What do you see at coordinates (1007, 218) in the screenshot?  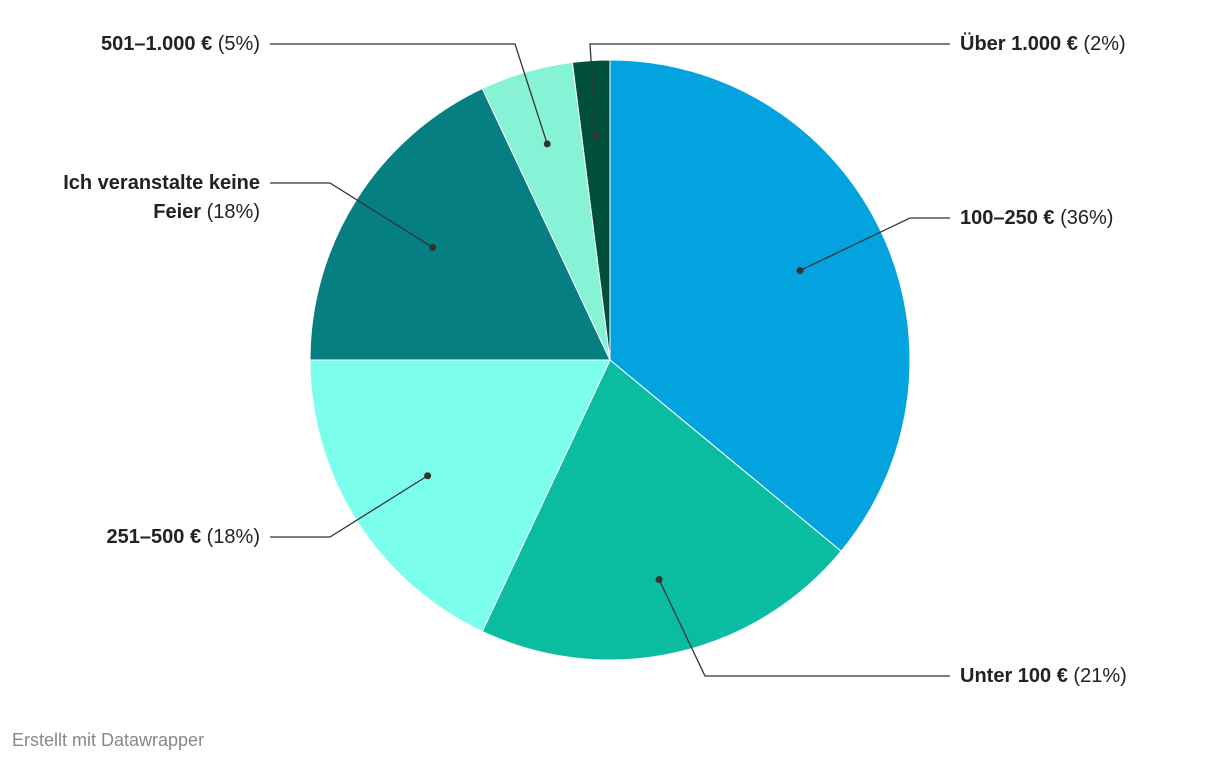 I see `label-name: 100–250 €` at bounding box center [1007, 218].